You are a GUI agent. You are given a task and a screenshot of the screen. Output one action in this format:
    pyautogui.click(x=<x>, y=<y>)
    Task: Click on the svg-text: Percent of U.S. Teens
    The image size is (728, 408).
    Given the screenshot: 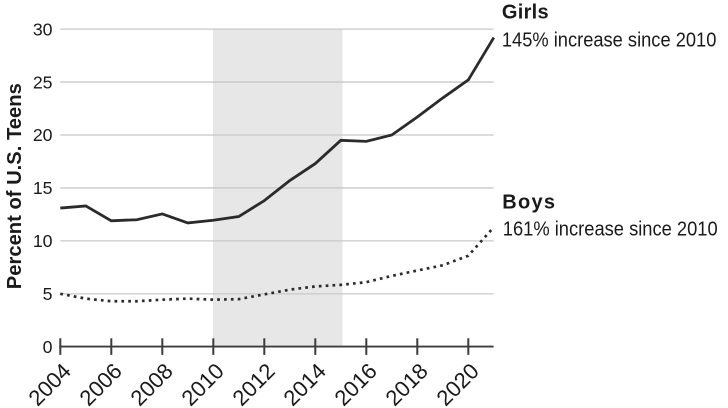 What is the action you would take?
    pyautogui.click(x=15, y=186)
    